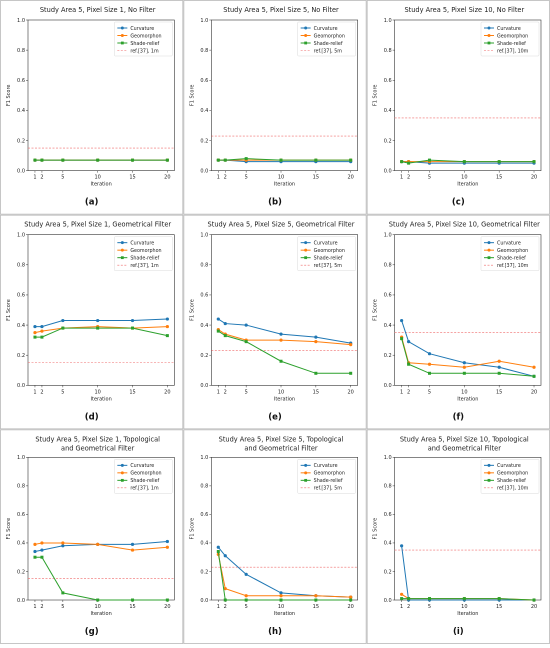 The height and width of the screenshot is (648, 550). I want to click on series-line-shade-relief, so click(468, 357).